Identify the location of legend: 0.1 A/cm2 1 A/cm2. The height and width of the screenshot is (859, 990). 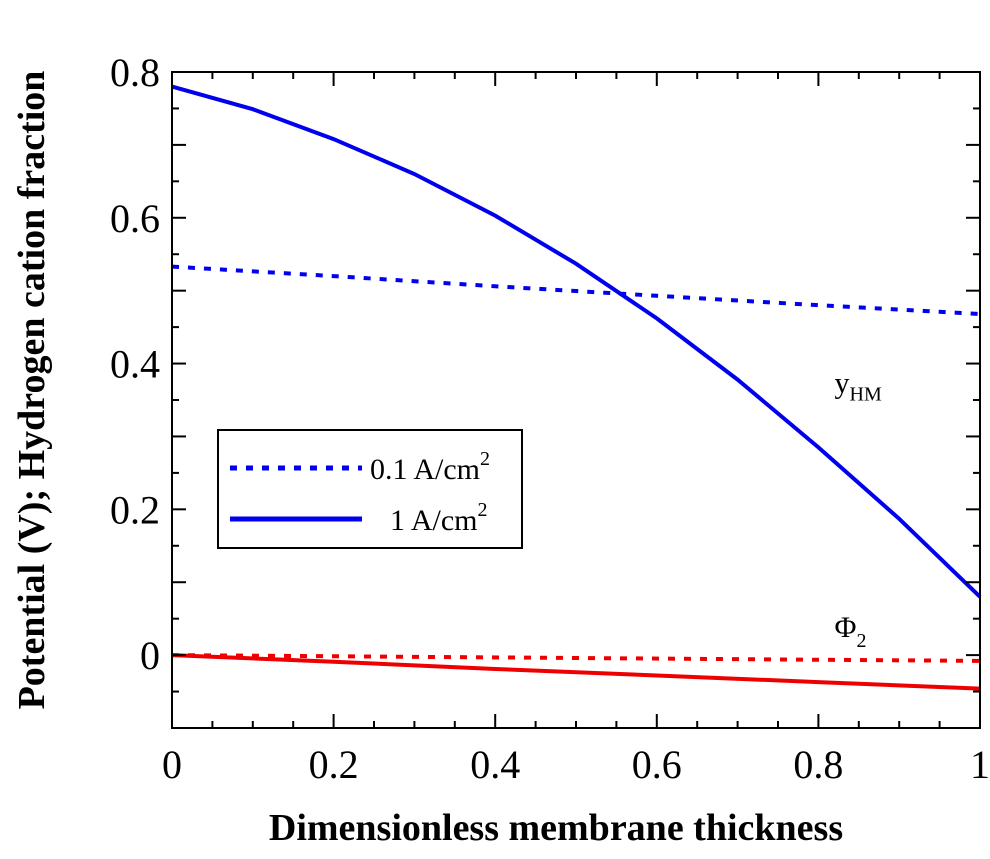
(370, 489).